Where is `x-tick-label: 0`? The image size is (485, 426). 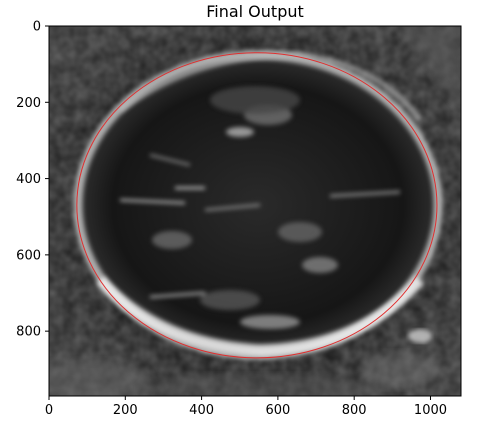 x-tick-label: 0 is located at coordinates (49, 410).